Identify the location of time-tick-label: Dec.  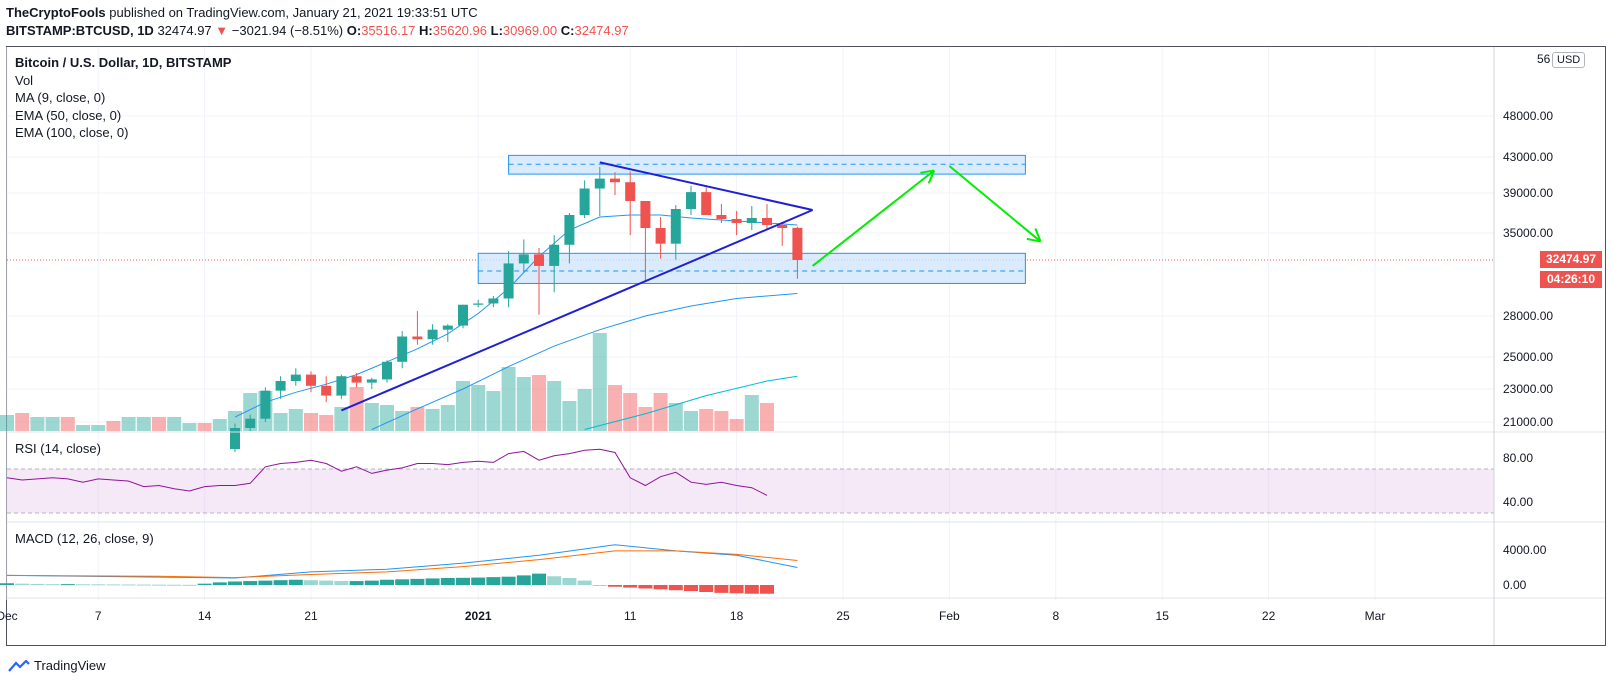
(9, 616).